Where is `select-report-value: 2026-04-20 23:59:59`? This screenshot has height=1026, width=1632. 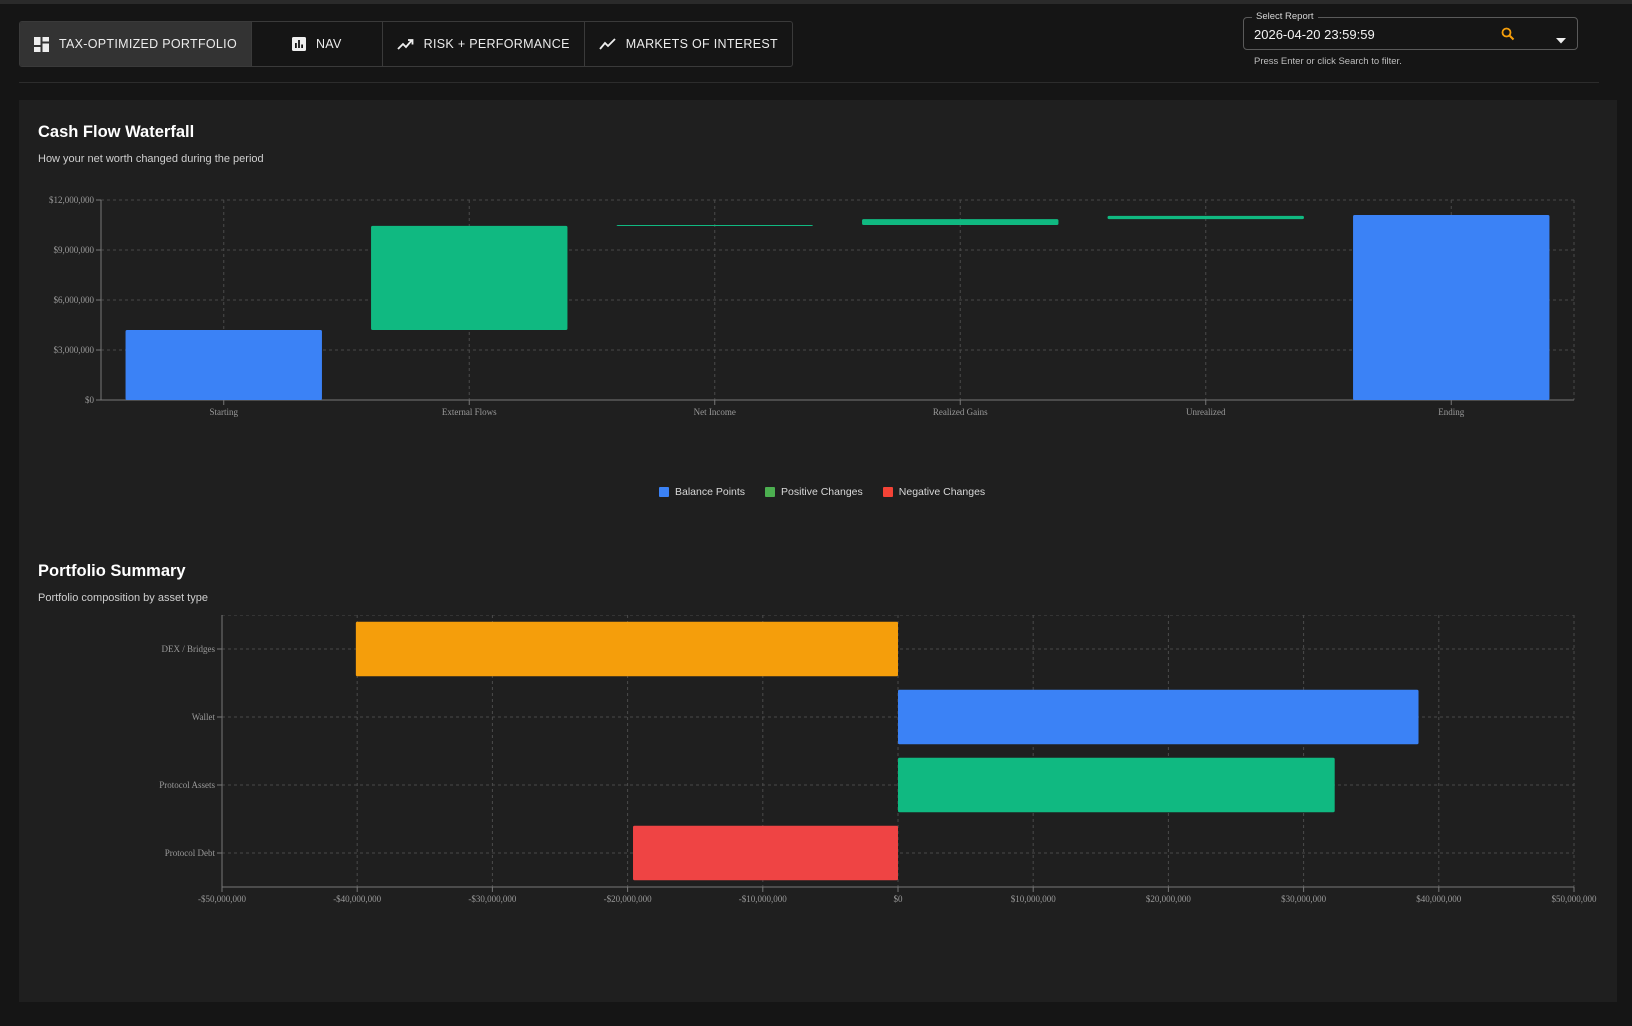
select-report-value: 2026-04-20 23:59:59 is located at coordinates (1314, 34).